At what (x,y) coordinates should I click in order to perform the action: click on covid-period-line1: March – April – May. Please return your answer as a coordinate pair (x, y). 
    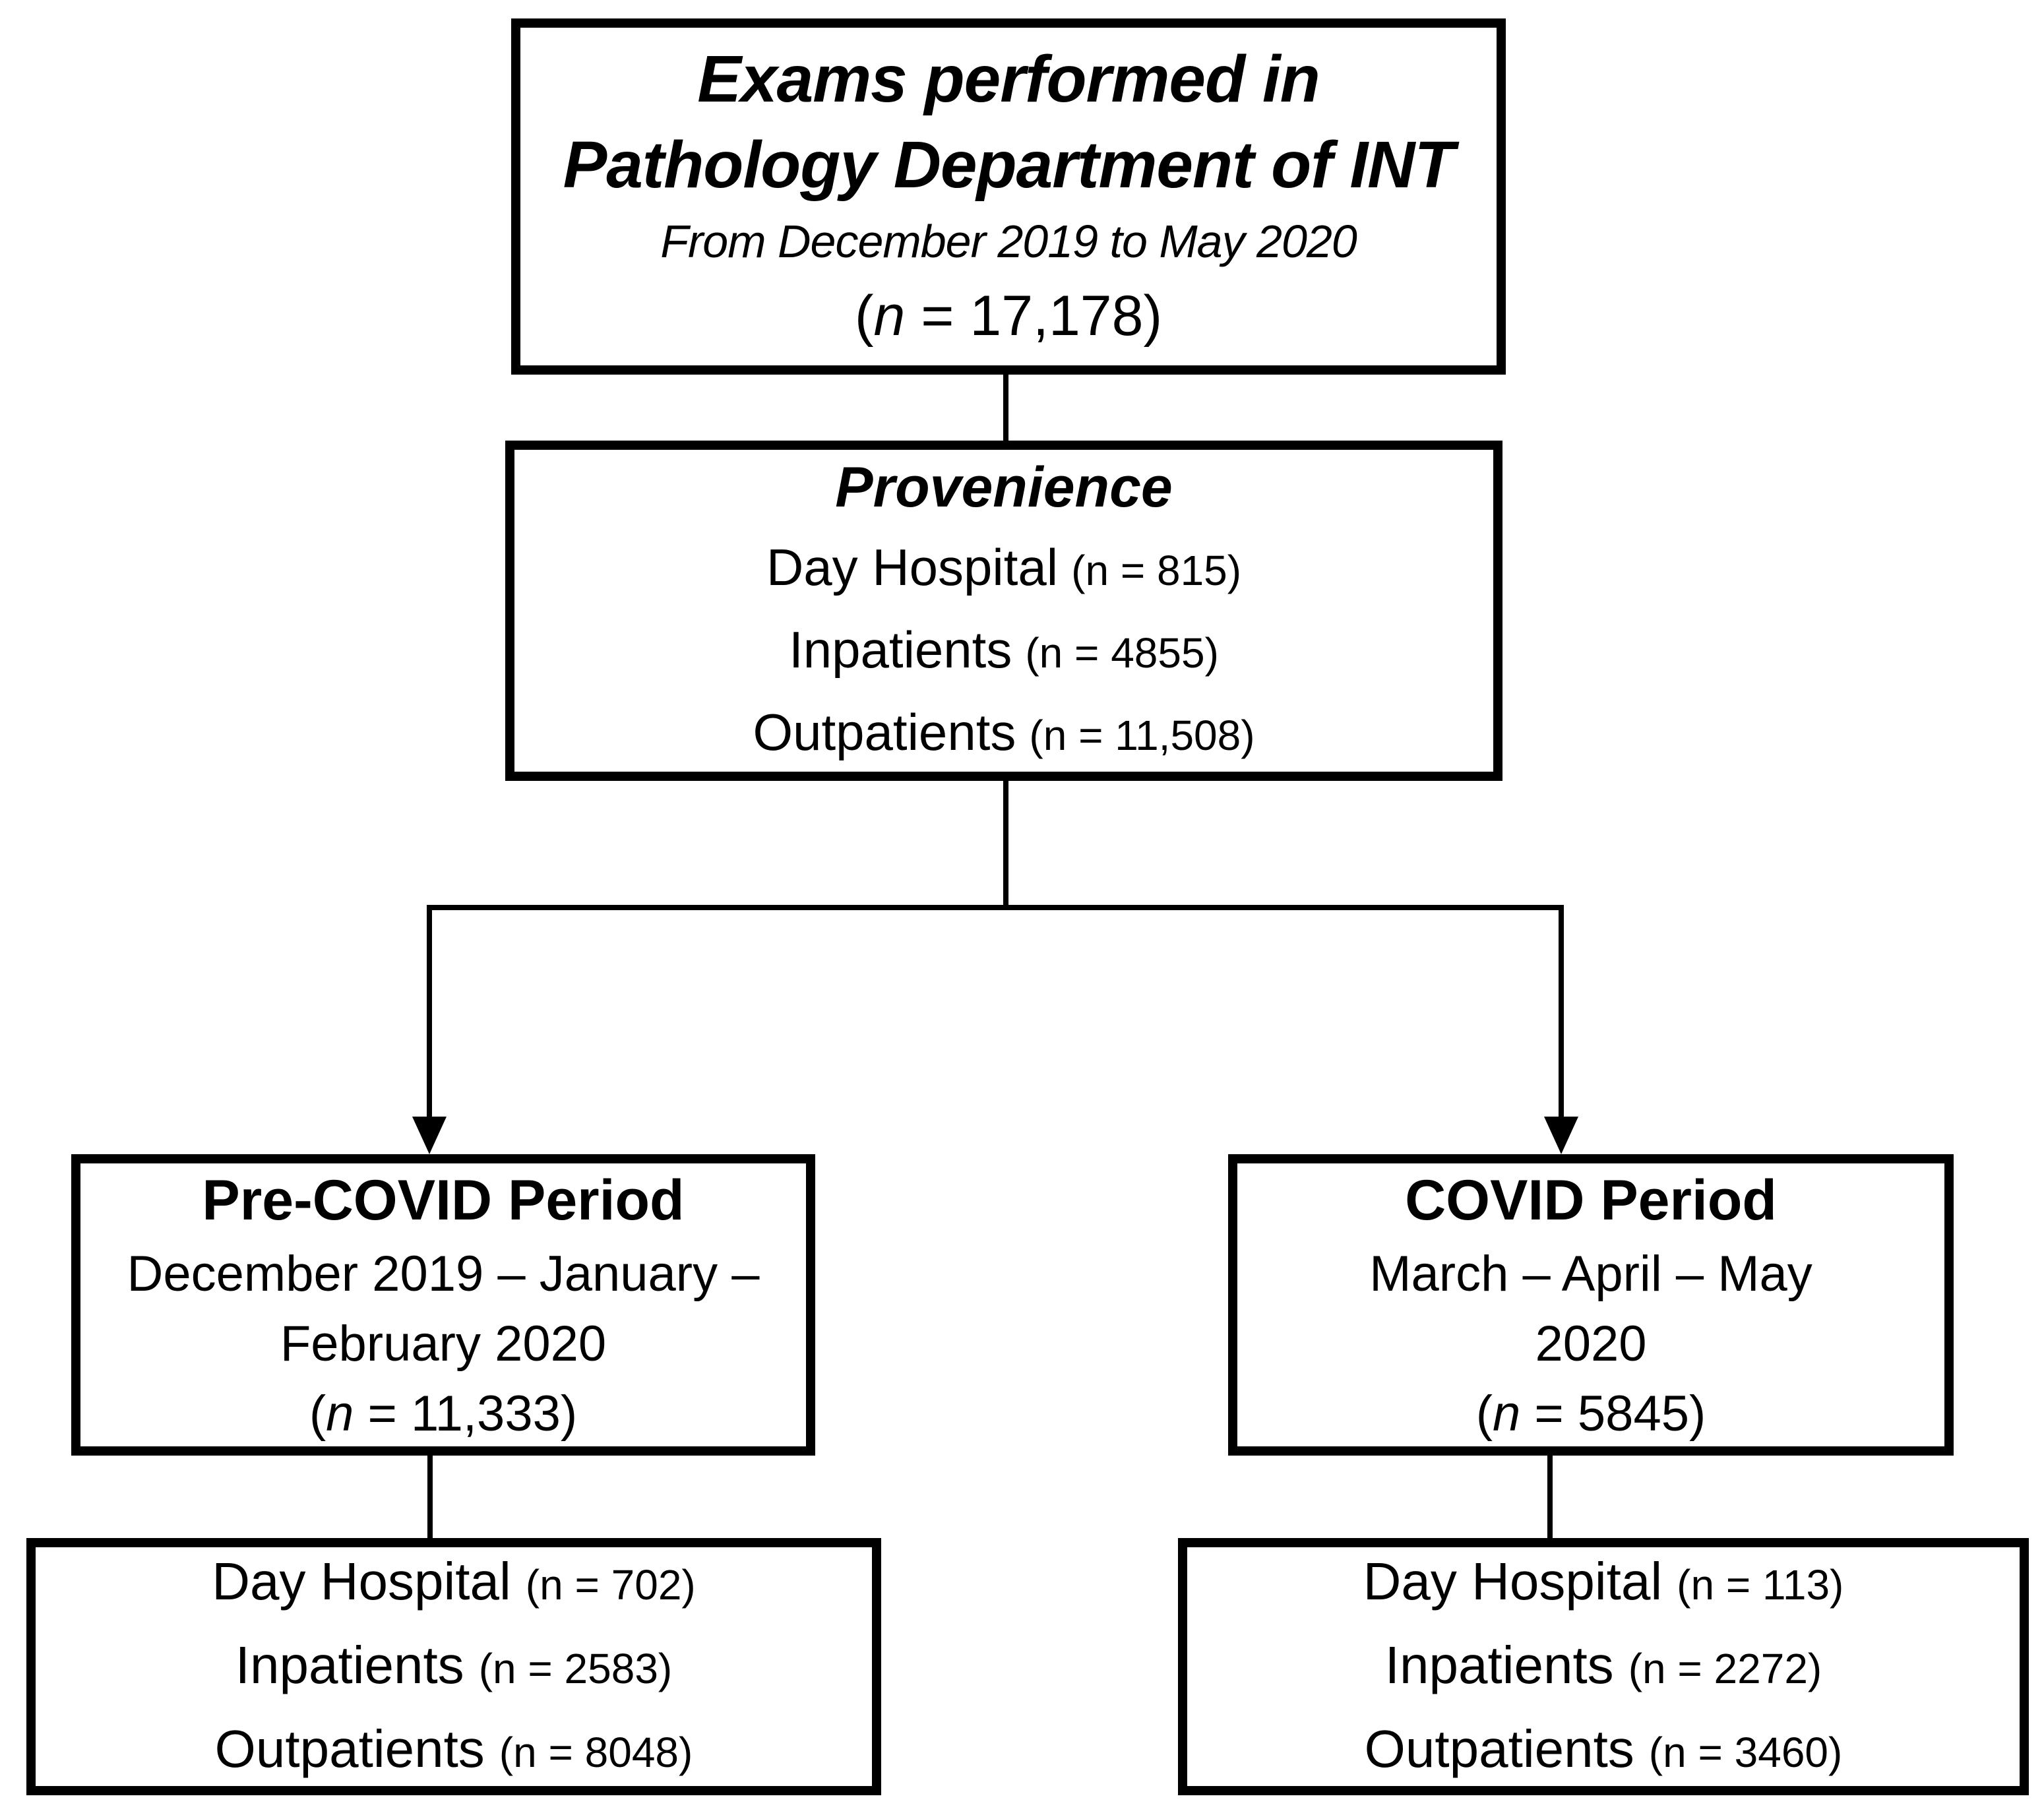
    Looking at the image, I should click on (1590, 1273).